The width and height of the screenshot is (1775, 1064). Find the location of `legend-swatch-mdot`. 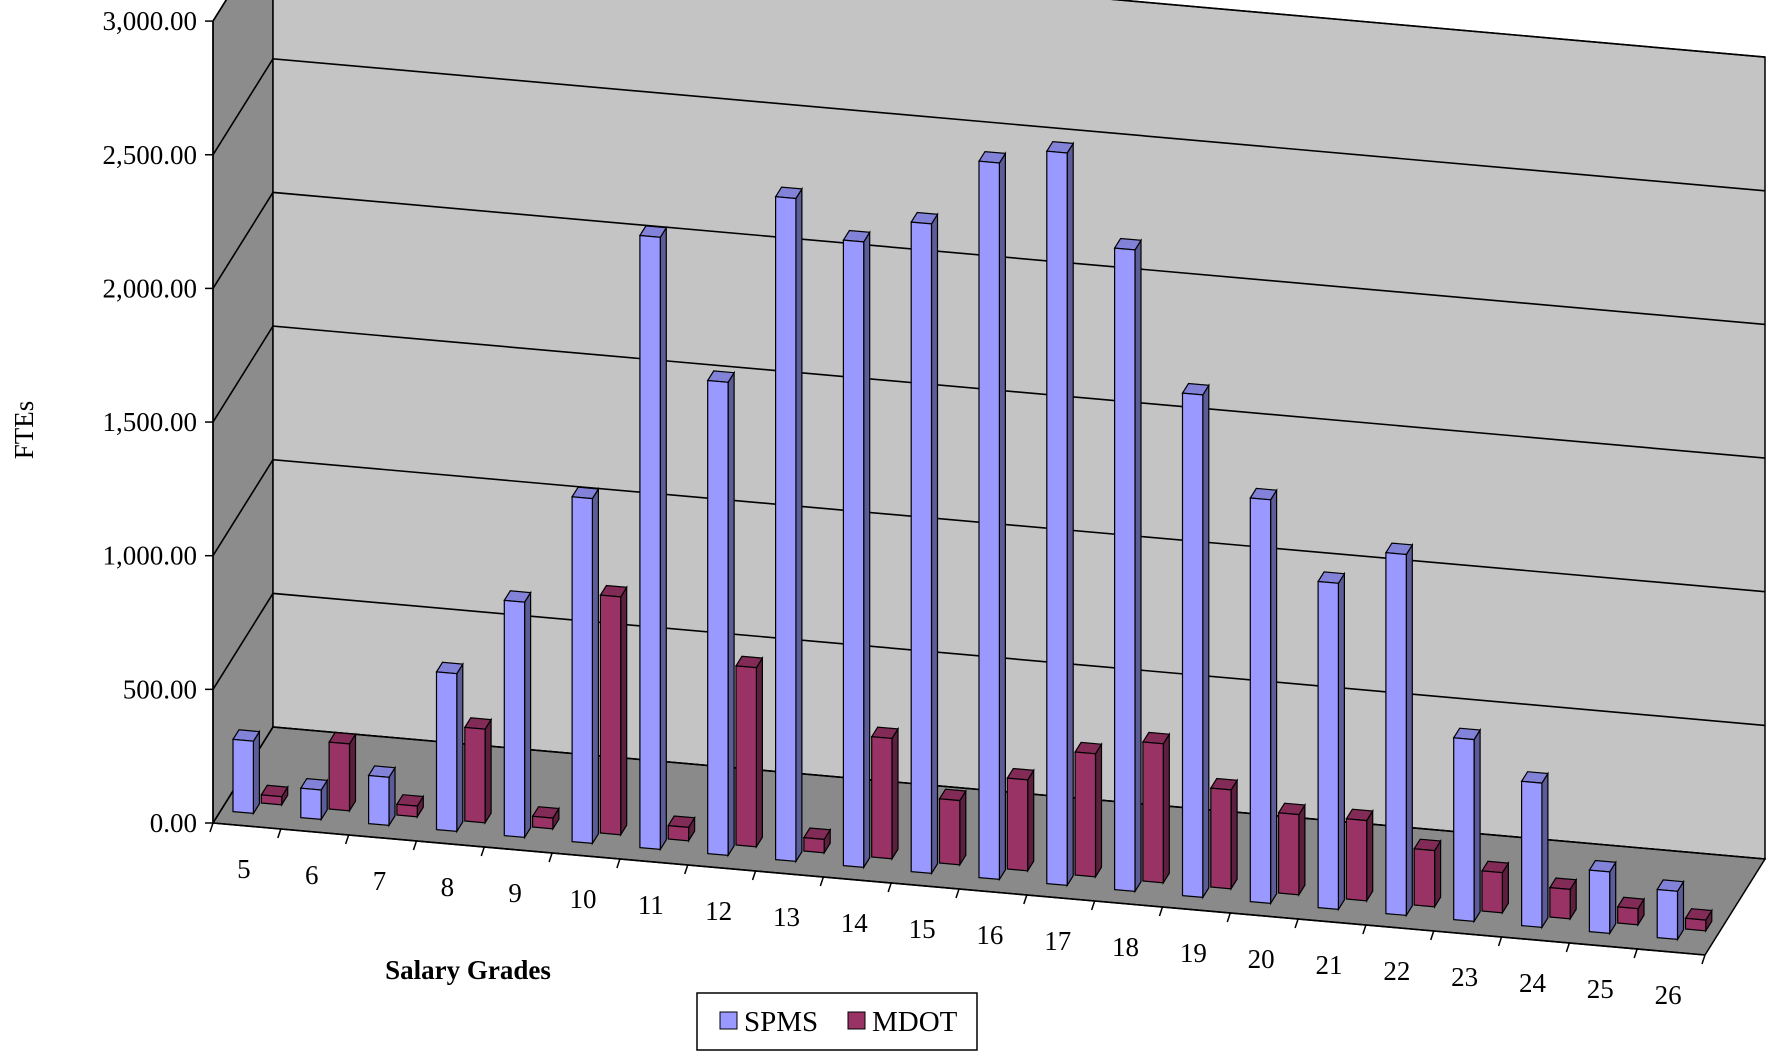

legend-swatch-mdot is located at coordinates (856, 1020).